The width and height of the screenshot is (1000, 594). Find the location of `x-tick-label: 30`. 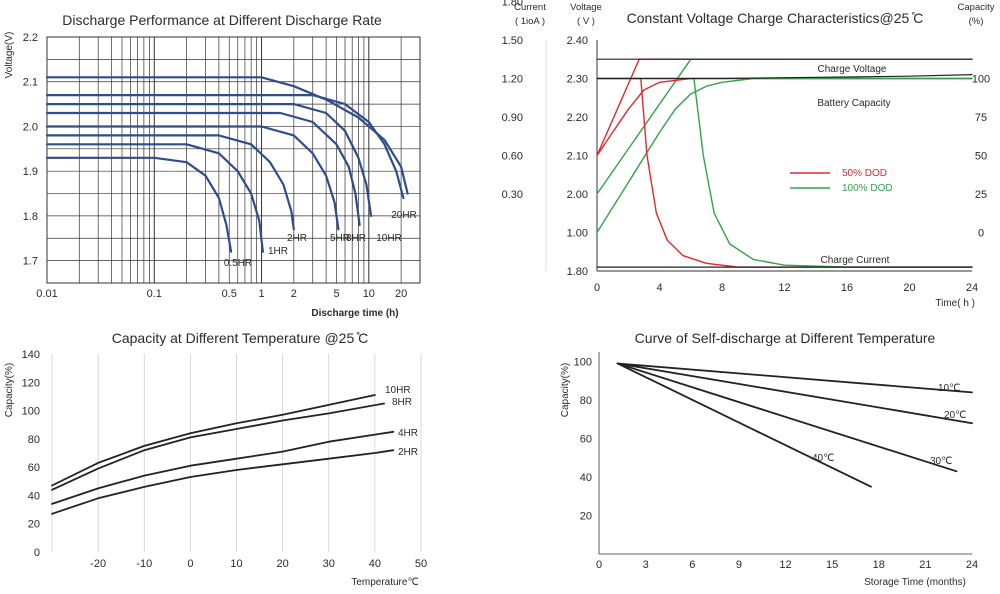

x-tick-label: 30 is located at coordinates (329, 564).